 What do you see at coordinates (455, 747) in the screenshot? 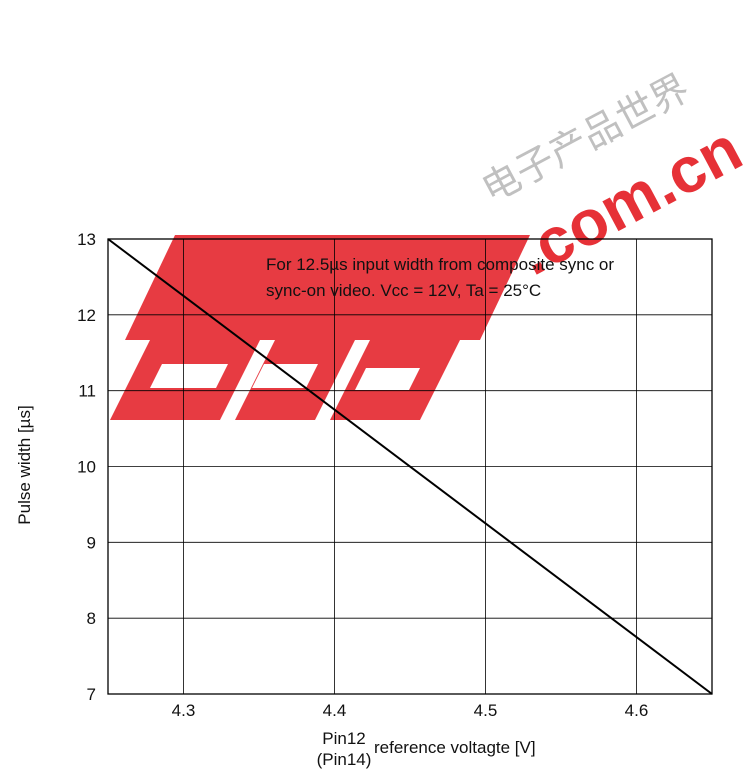
I see `x-axis-label-main: reference voltagte [V]` at bounding box center [455, 747].